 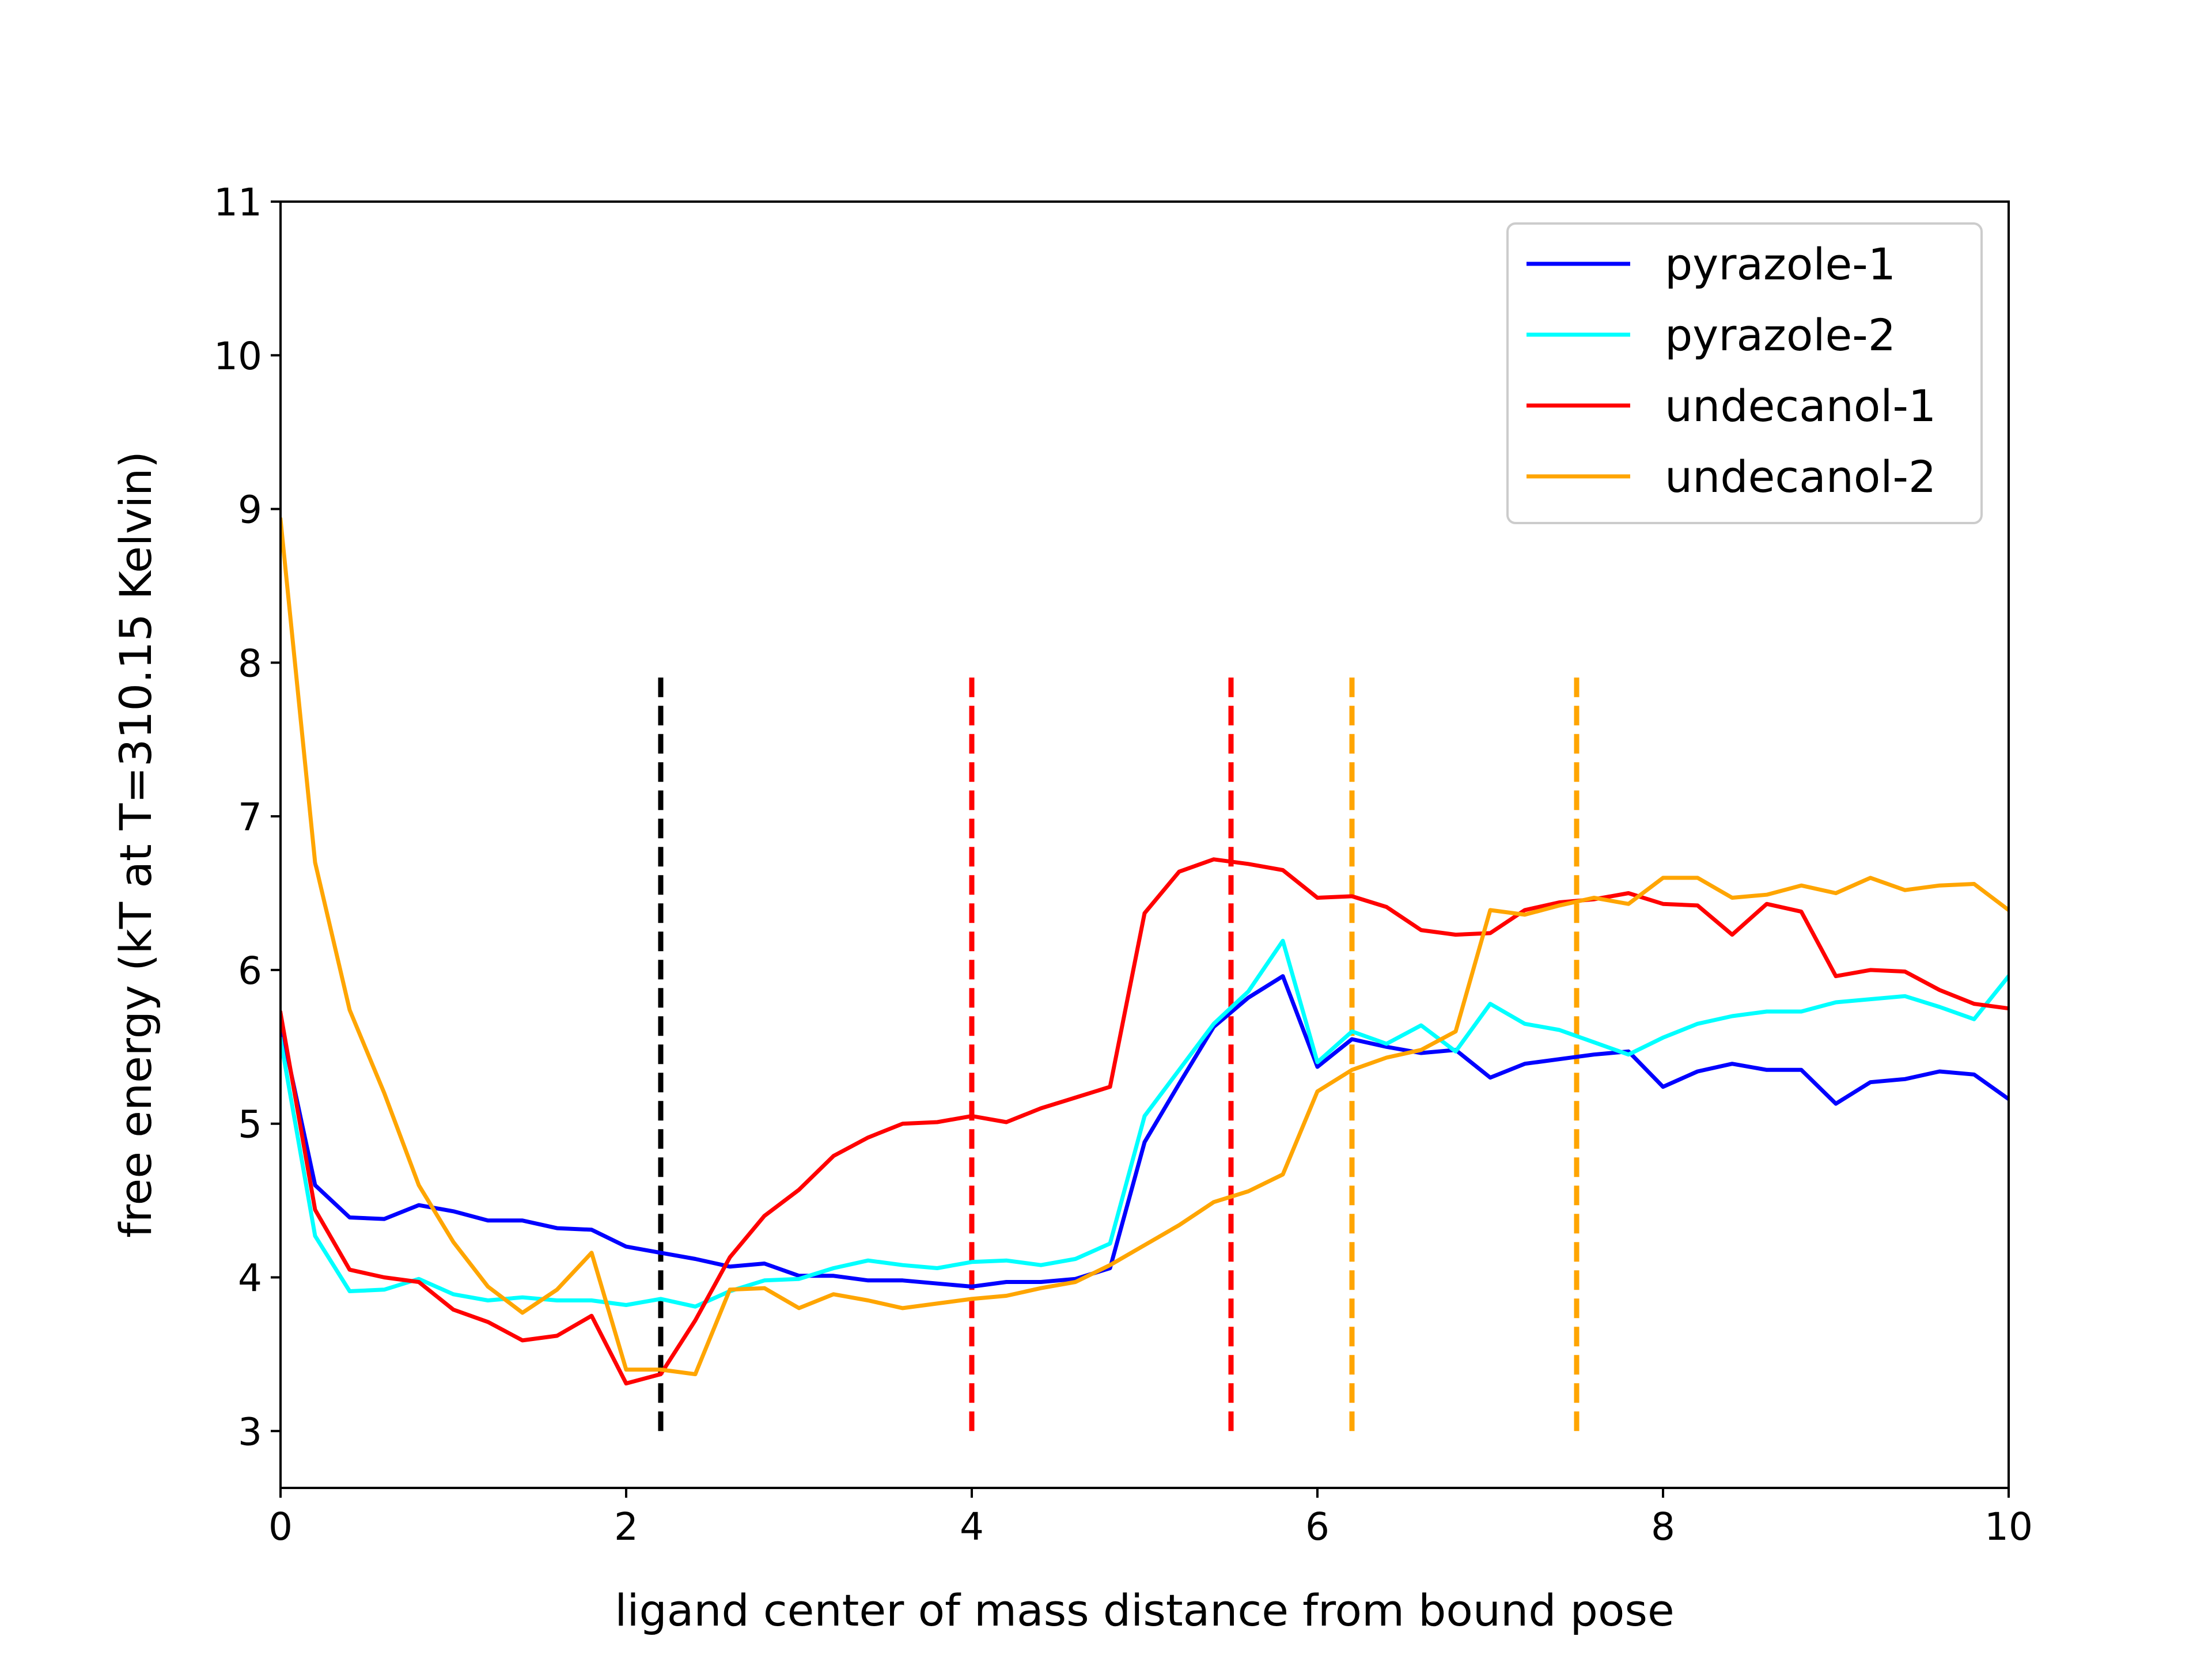 I want to click on y-tick-label: 5, so click(x=250, y=1125).